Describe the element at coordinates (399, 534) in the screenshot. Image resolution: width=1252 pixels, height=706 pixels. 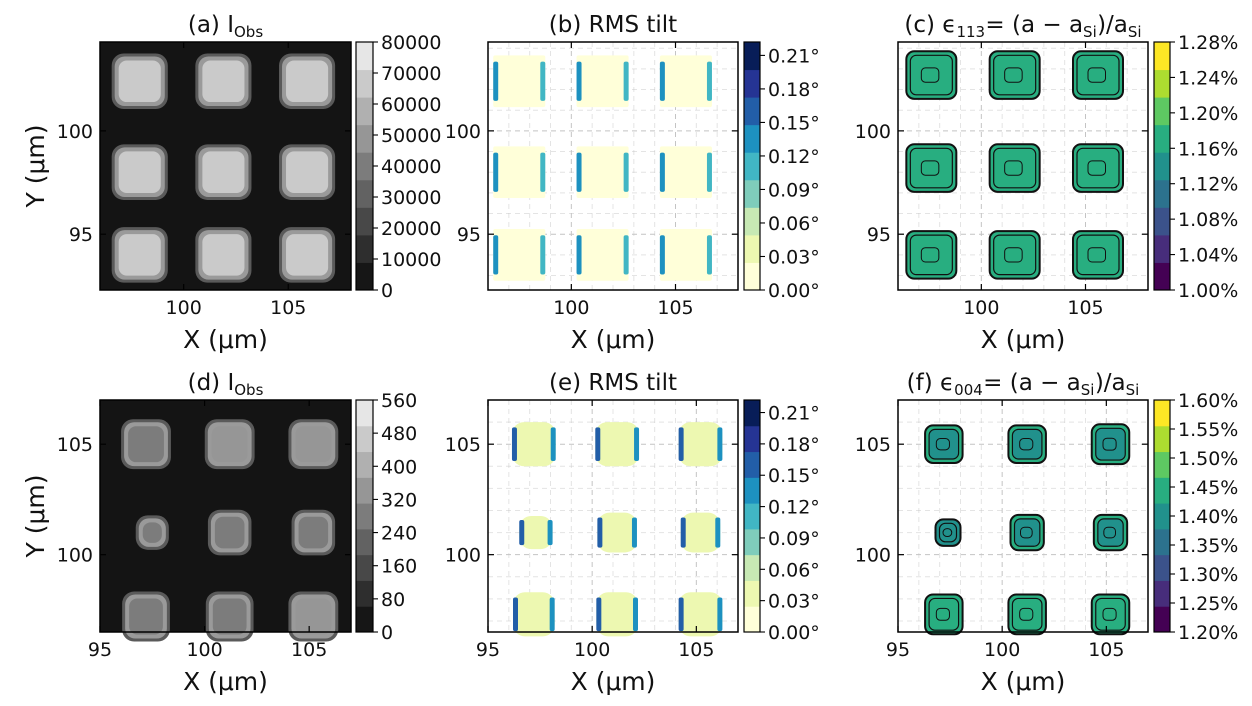
I see `colorbar-tick-label: 240` at that location.